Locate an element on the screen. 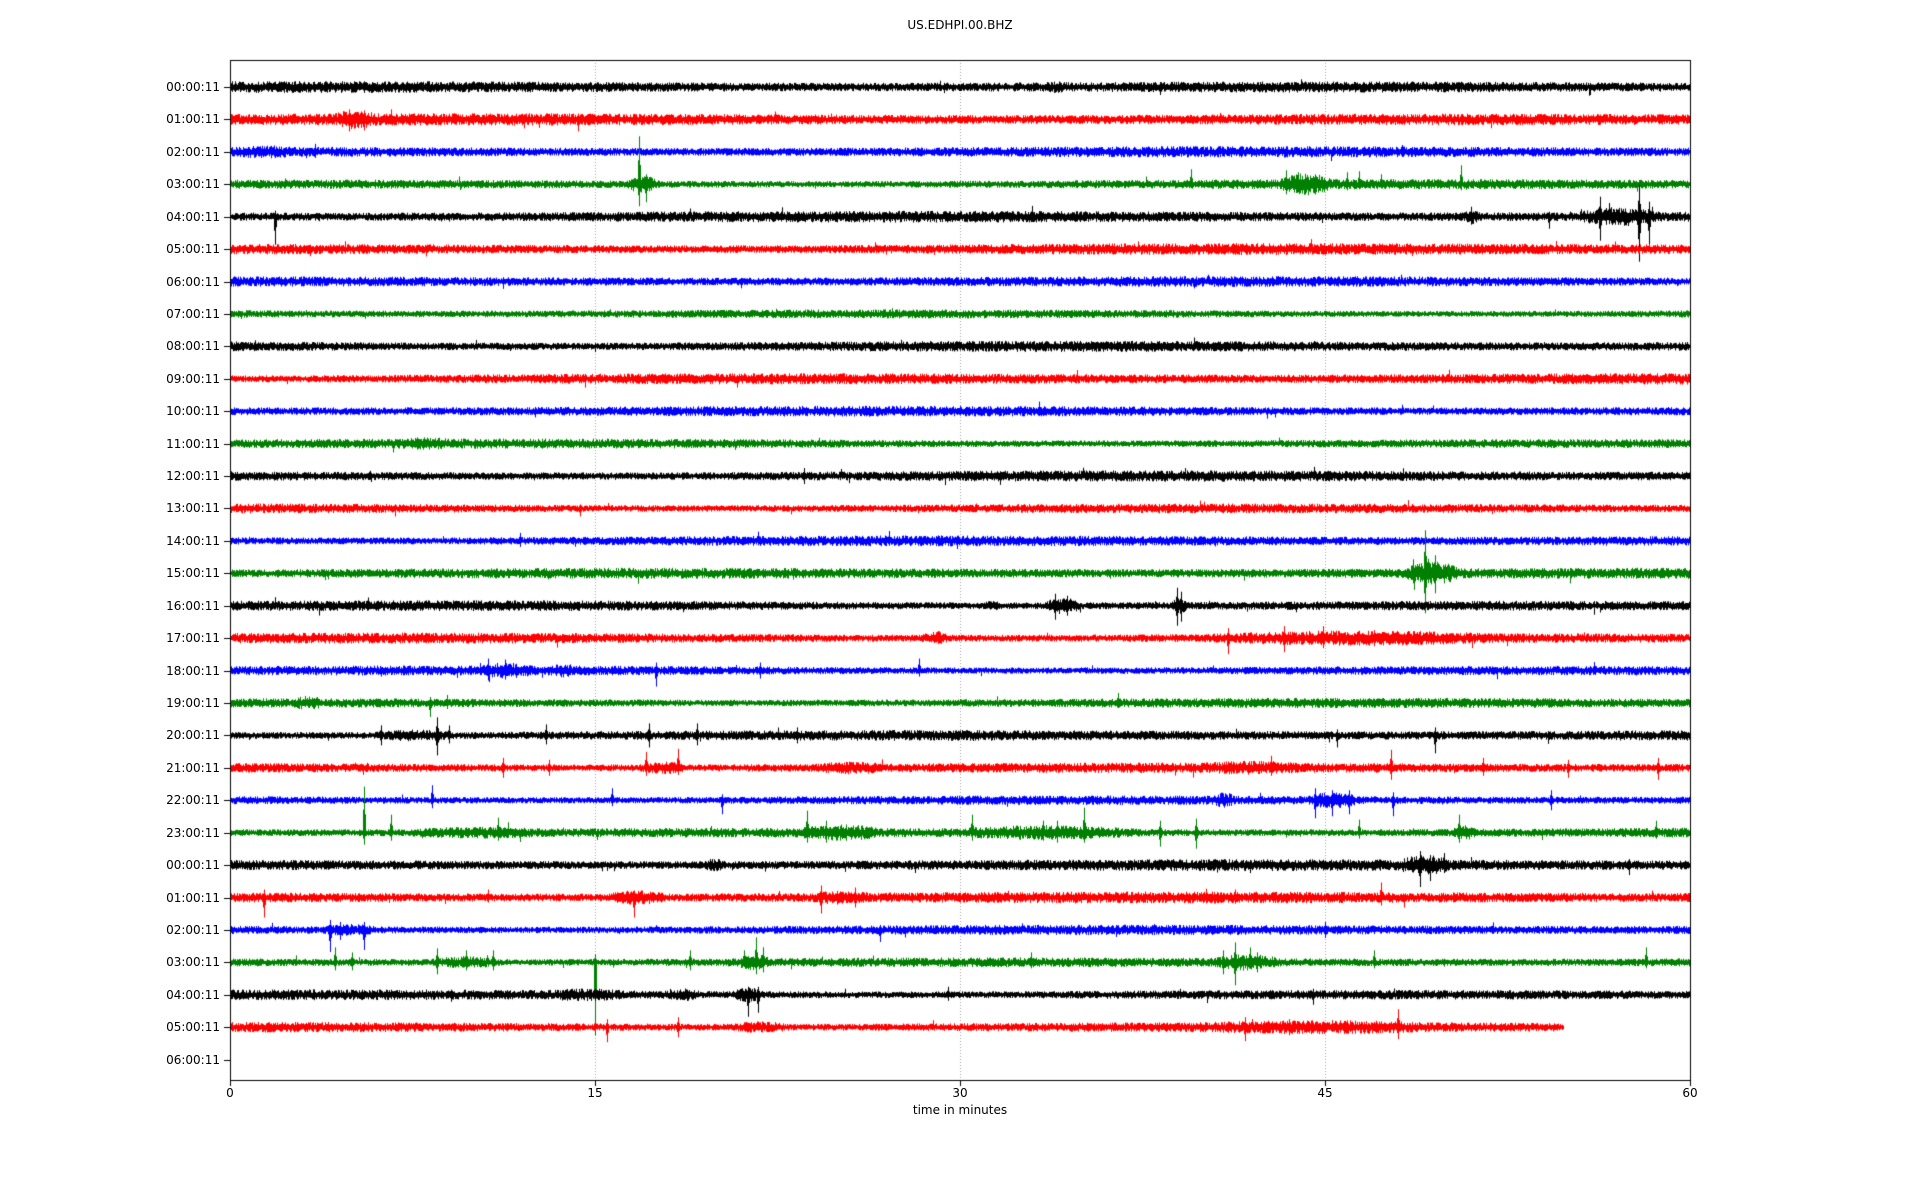 This screenshot has height=1200, width=1920. y-tick-label: 14:00:11 is located at coordinates (193, 540).